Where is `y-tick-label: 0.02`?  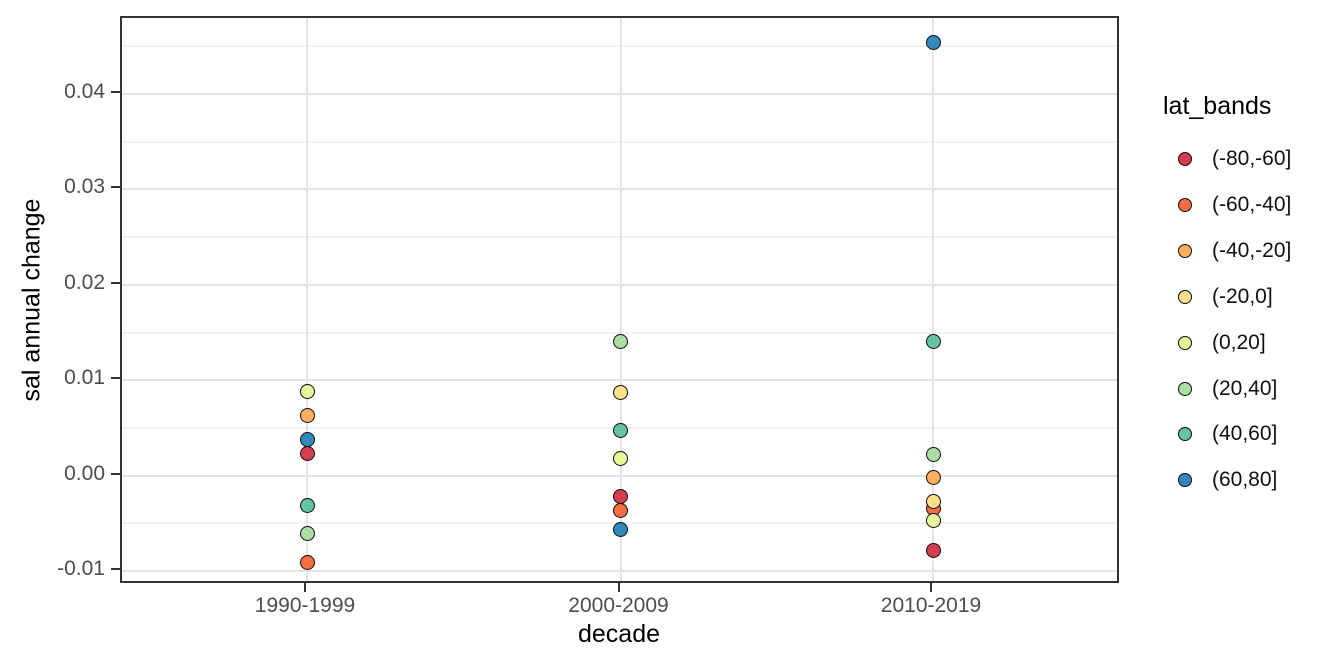 y-tick-label: 0.02 is located at coordinates (84, 282).